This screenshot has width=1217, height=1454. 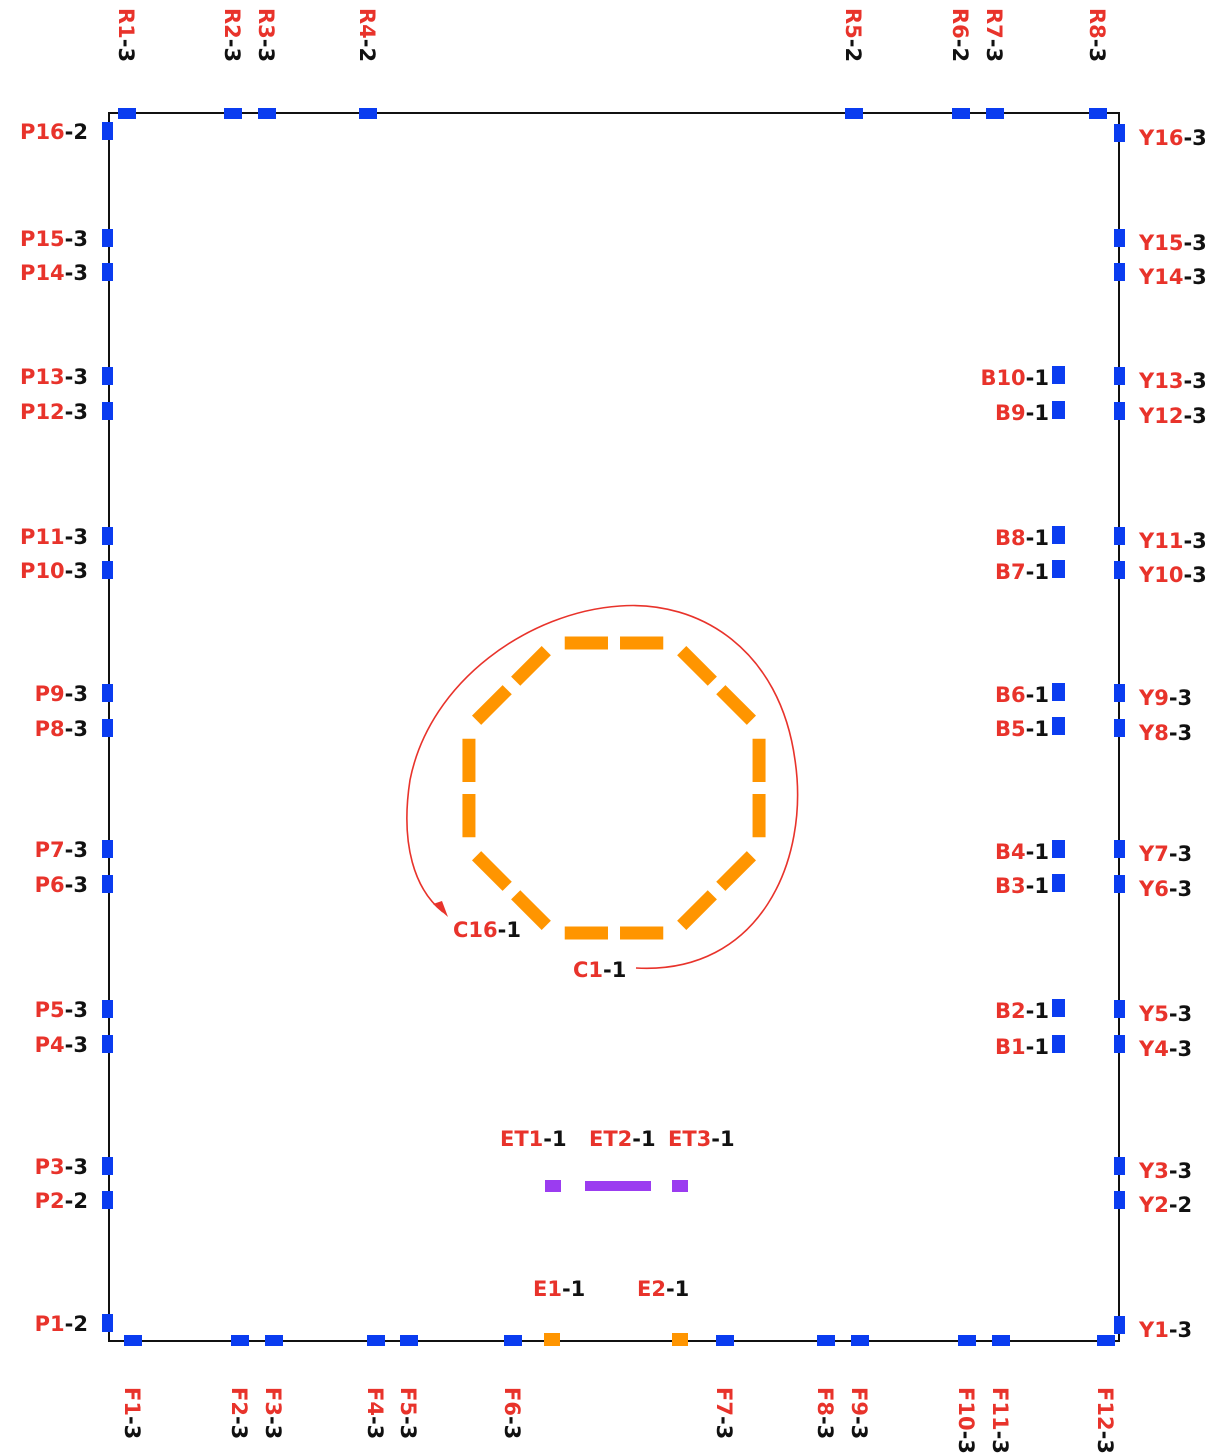 I want to click on marker-e2, so click(x=680, y=1339).